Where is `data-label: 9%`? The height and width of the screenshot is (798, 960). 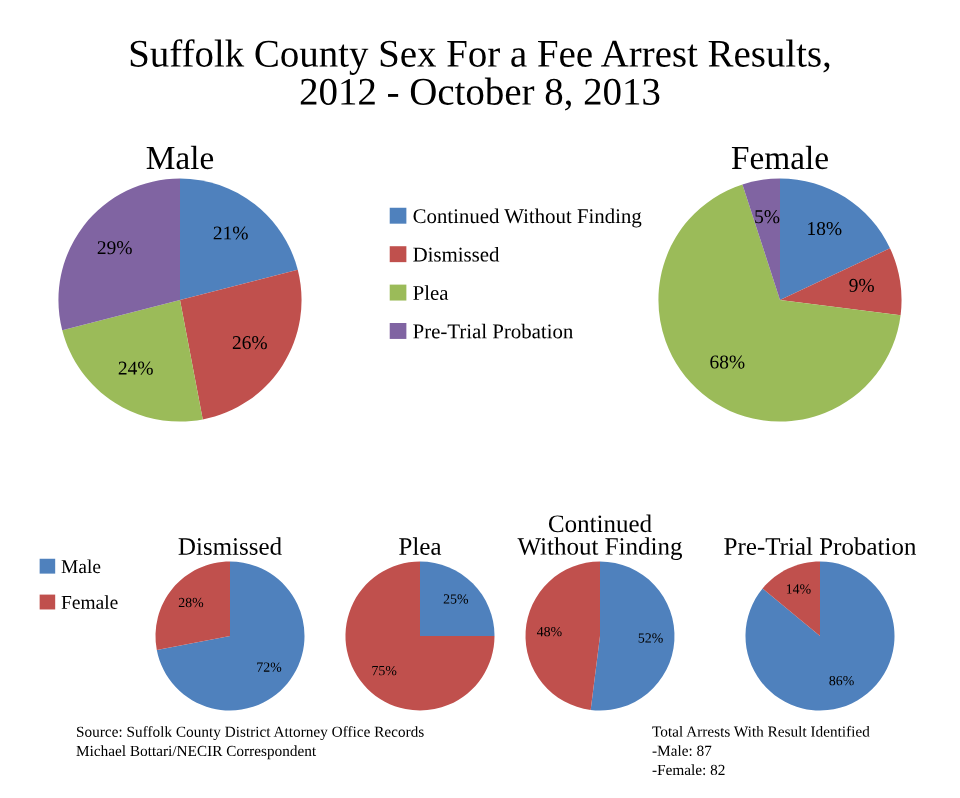
data-label: 9% is located at coordinates (861, 285).